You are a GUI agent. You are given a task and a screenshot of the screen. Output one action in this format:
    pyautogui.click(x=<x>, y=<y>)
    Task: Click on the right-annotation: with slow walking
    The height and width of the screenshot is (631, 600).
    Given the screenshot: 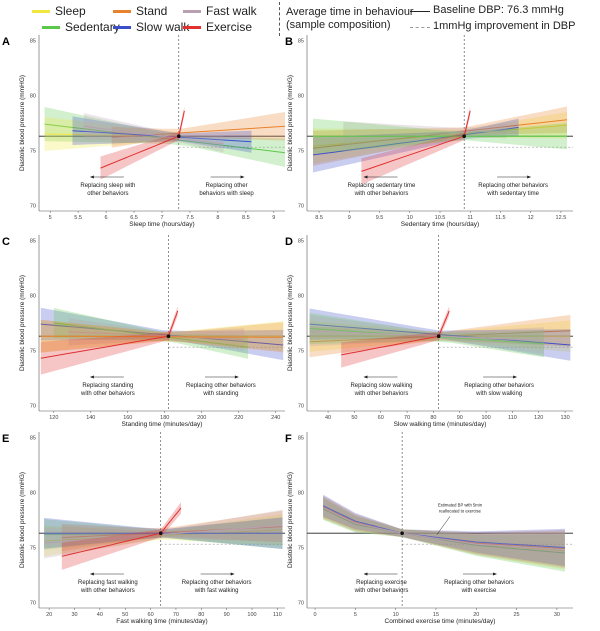 What is the action you would take?
    pyautogui.click(x=498, y=394)
    